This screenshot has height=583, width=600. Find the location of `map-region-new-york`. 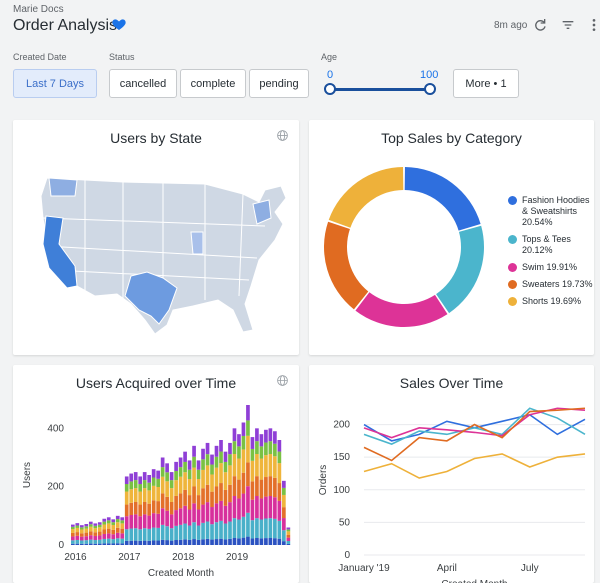

map-region-new-york is located at coordinates (262, 212).